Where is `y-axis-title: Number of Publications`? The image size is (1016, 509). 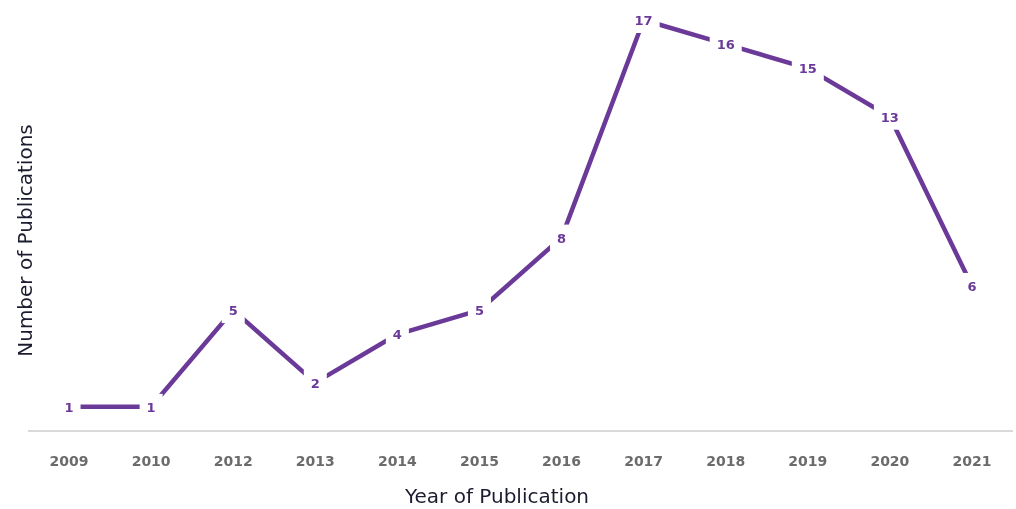 y-axis-title: Number of Publications is located at coordinates (25, 240).